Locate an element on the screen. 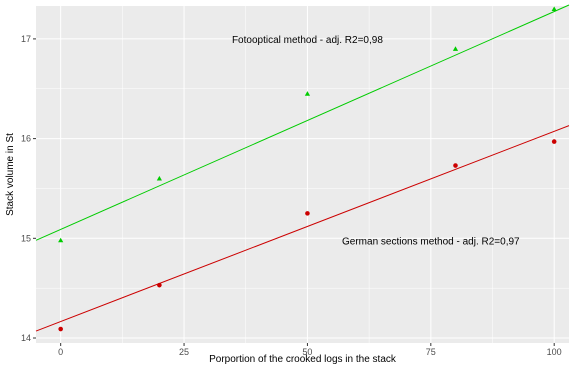  y-axis-title: Stack volume in St is located at coordinates (10, 174).